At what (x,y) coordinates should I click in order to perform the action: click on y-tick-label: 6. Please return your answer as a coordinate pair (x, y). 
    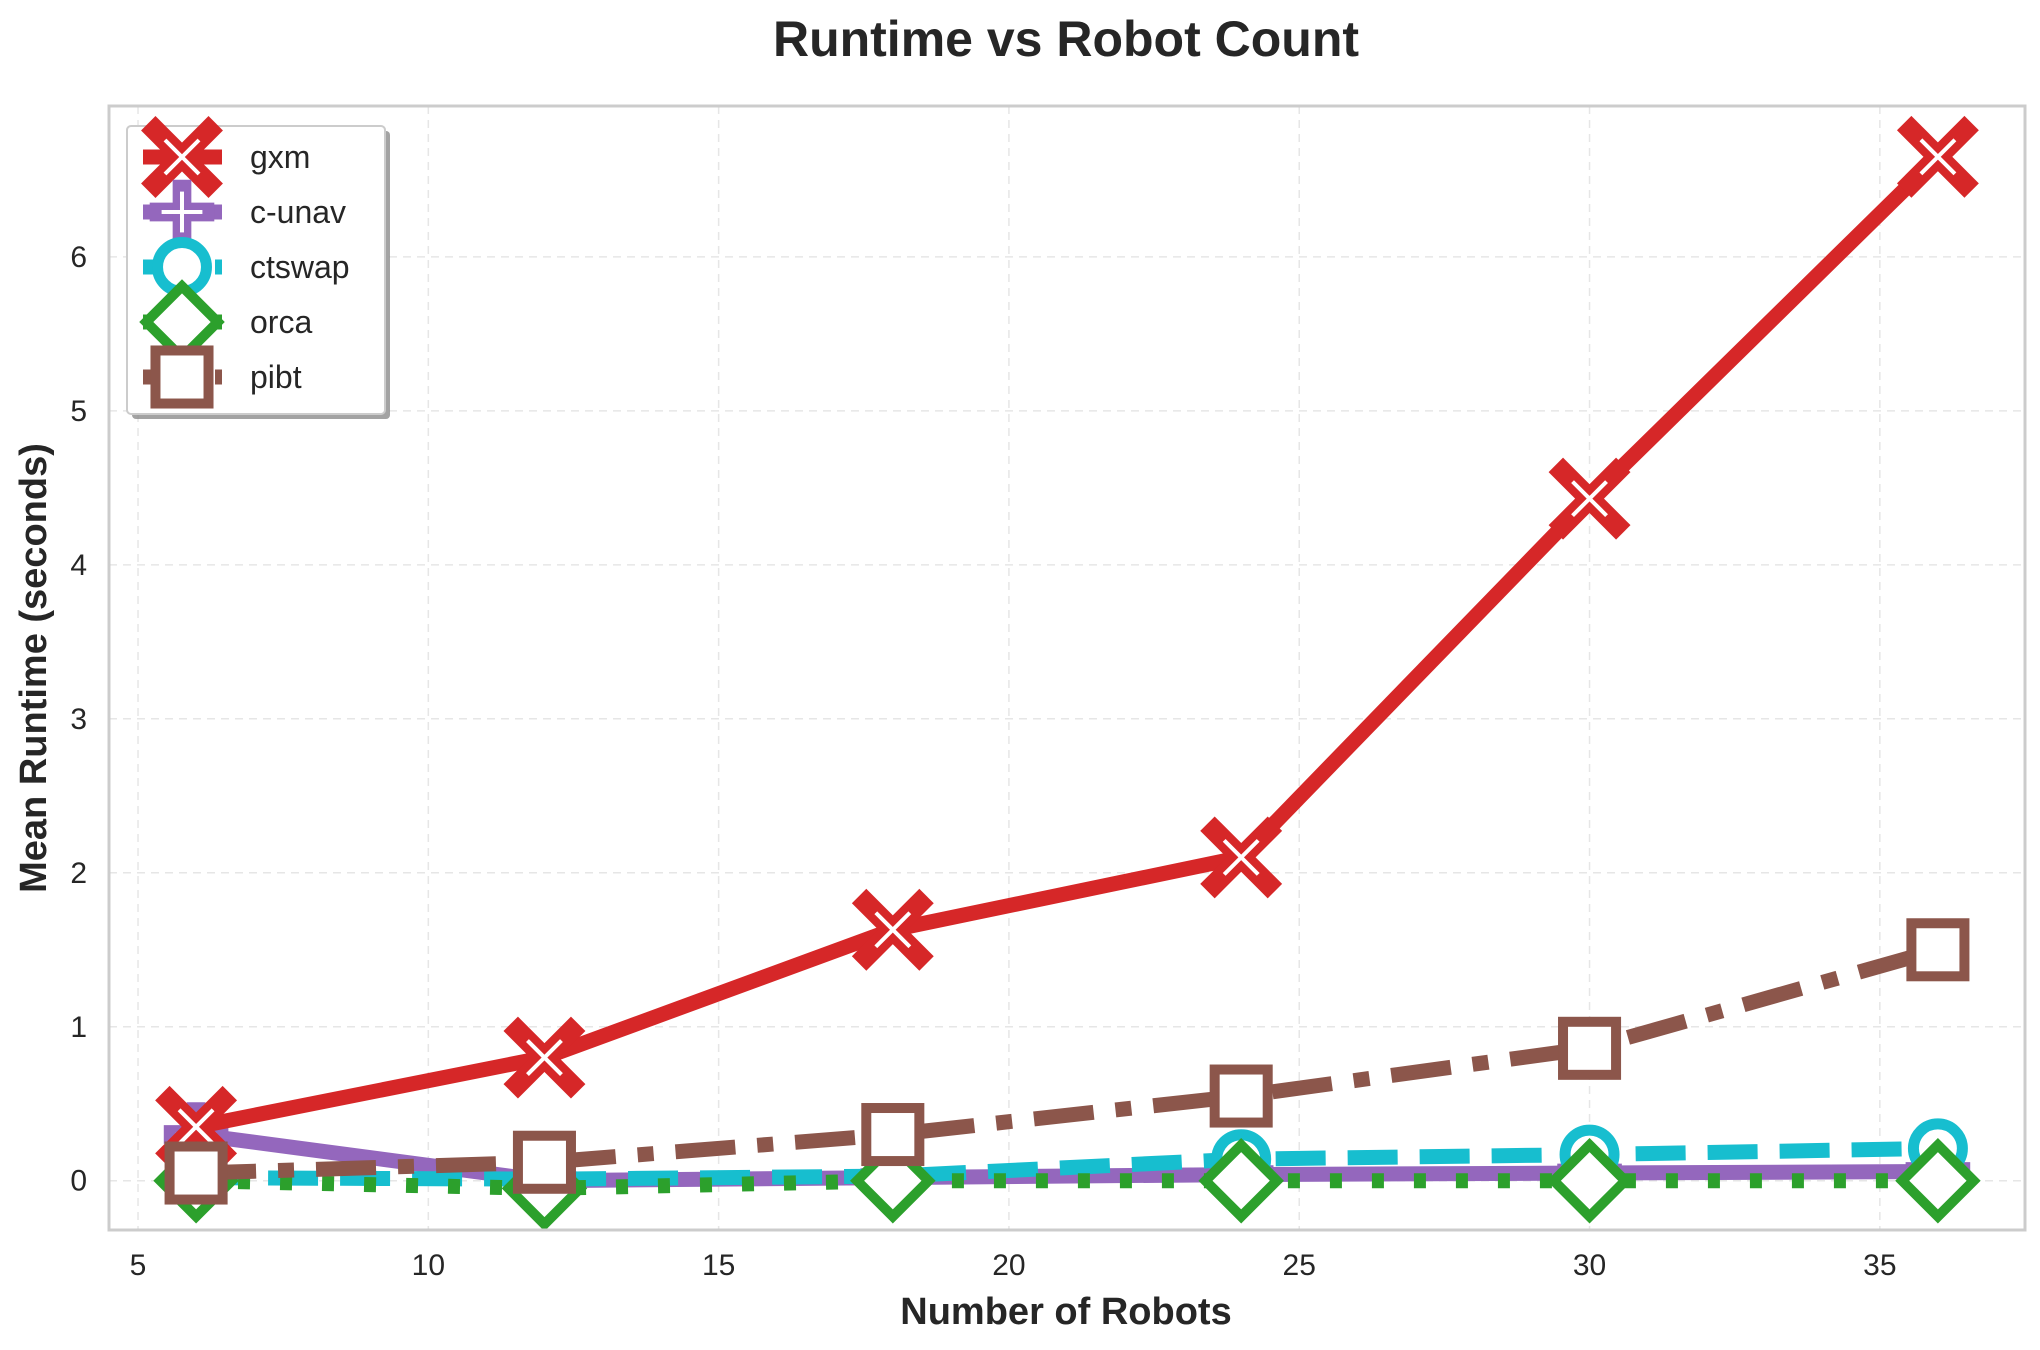
    Looking at the image, I should click on (78, 257).